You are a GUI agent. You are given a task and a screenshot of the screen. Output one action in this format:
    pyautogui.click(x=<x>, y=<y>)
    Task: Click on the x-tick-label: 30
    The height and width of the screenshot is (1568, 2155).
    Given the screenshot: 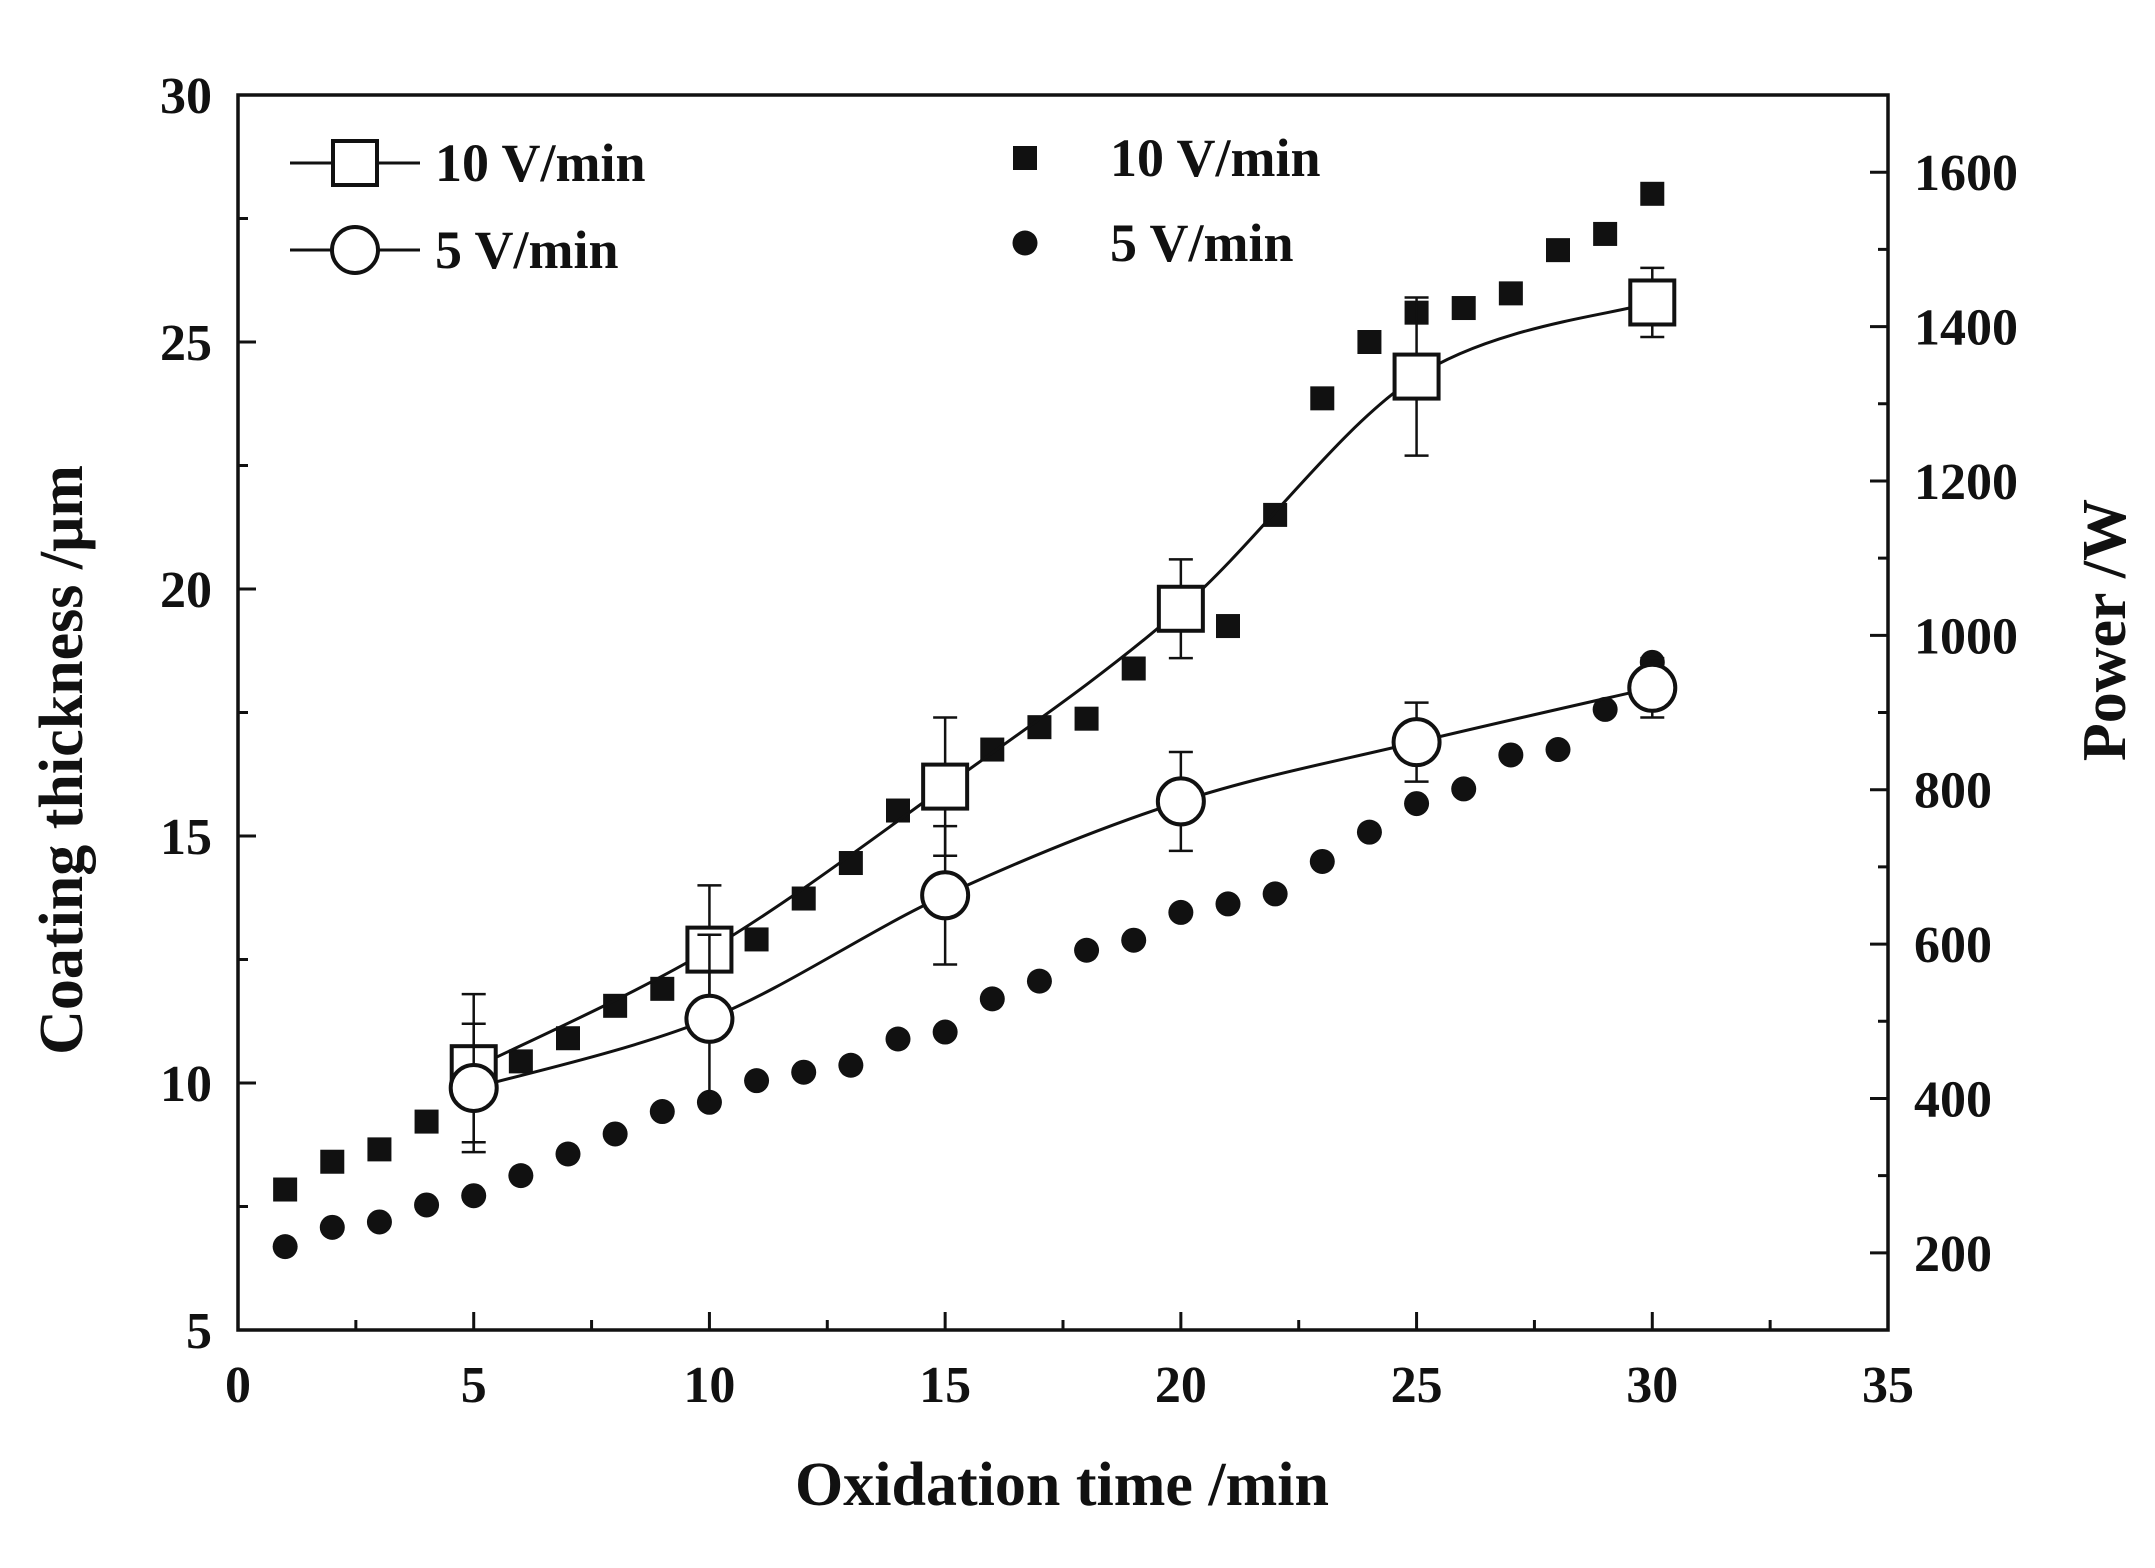 What is the action you would take?
    pyautogui.click(x=1652, y=1385)
    